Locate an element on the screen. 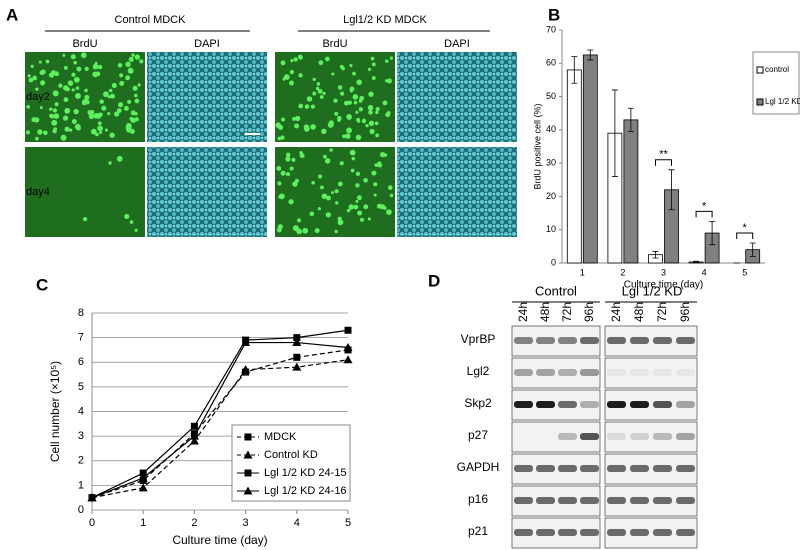  legend-swatch is located at coordinates (760, 102).